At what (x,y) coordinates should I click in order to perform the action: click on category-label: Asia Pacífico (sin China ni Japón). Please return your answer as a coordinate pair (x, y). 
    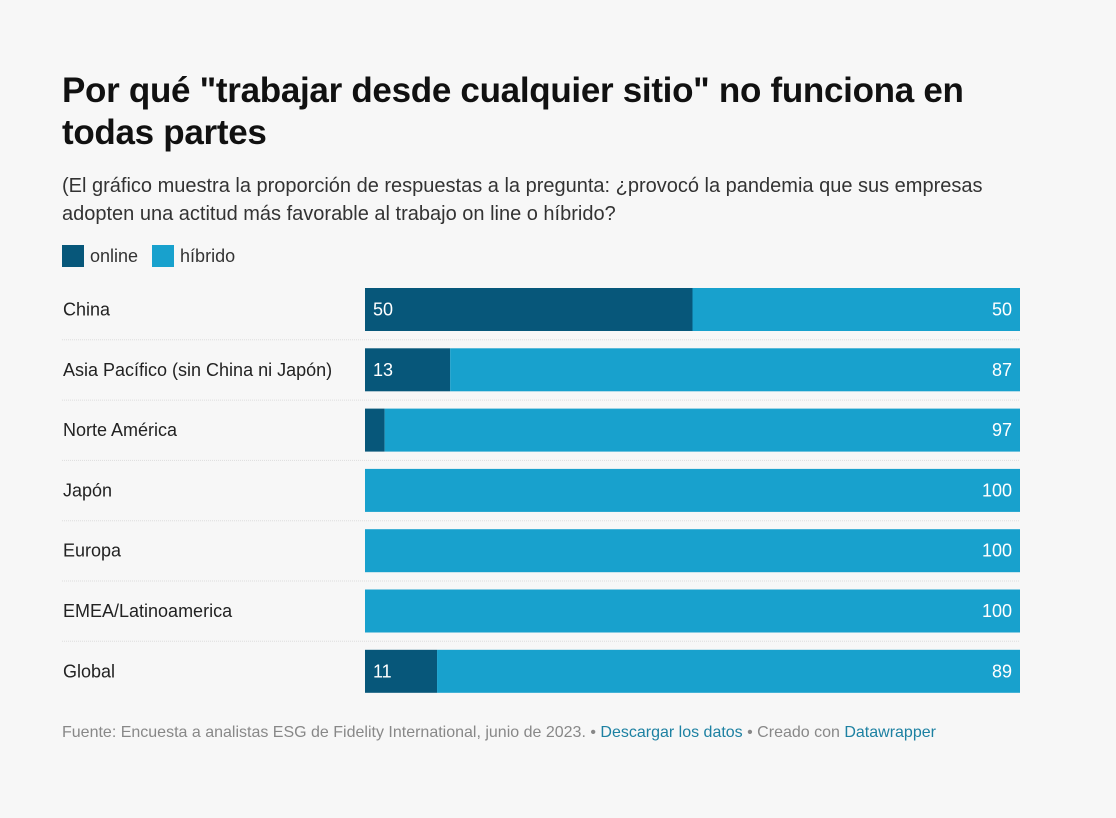
    Looking at the image, I should click on (197, 370).